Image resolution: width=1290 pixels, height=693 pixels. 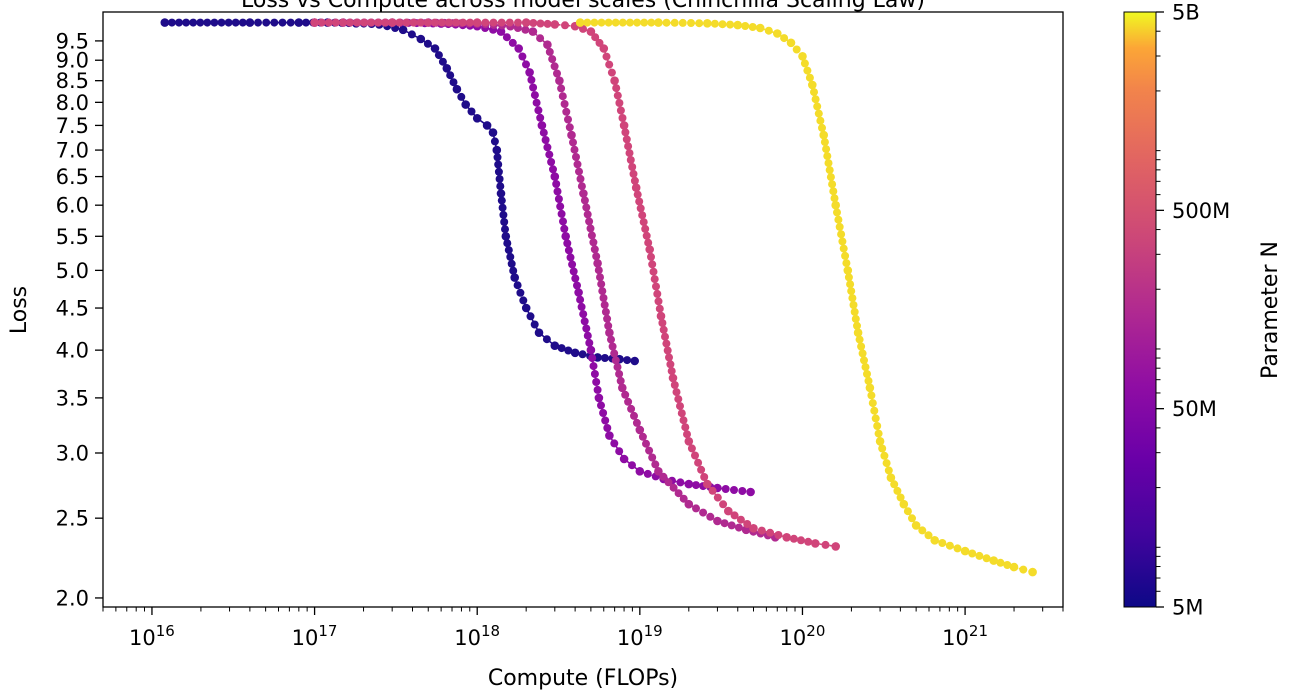 What do you see at coordinates (72, 519) in the screenshot?
I see `y-tick-label: 2.5` at bounding box center [72, 519].